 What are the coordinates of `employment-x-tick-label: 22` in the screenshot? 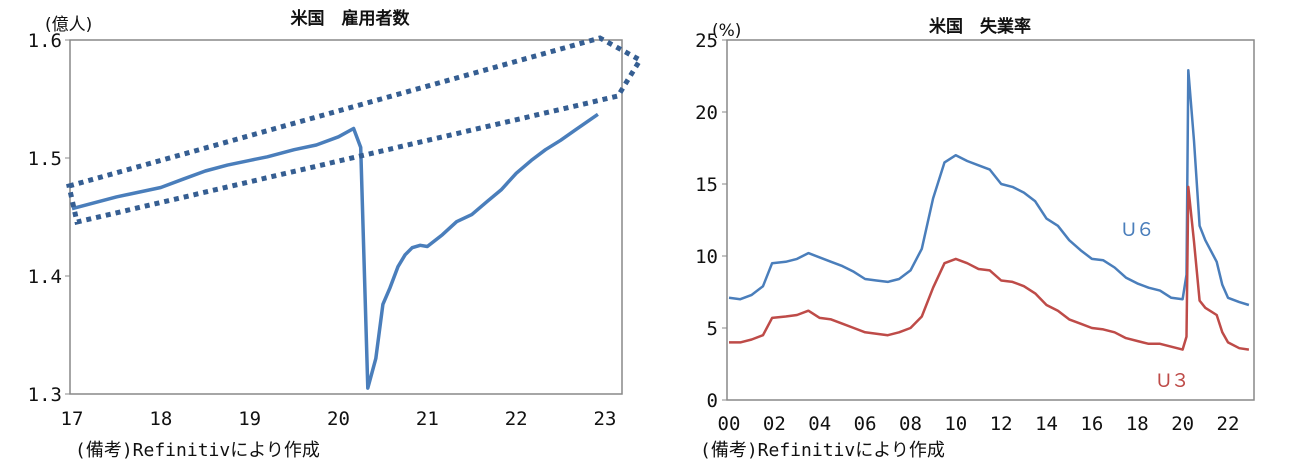 It's located at (516, 419).